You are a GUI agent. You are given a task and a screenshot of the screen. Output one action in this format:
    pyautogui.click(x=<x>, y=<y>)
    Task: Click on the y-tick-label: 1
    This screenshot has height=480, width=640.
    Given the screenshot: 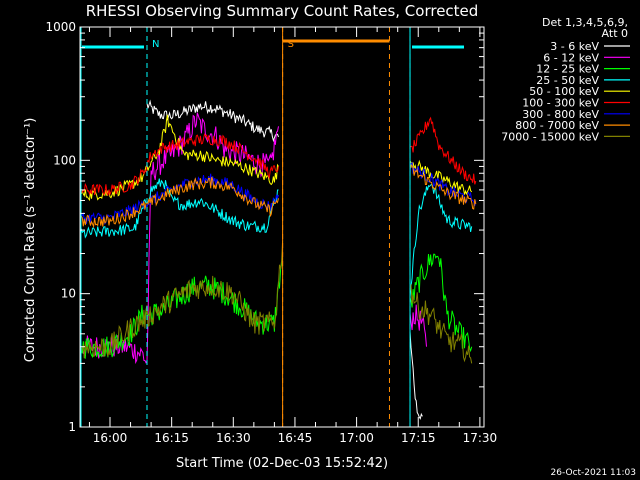 What is the action you would take?
    pyautogui.click(x=72, y=427)
    